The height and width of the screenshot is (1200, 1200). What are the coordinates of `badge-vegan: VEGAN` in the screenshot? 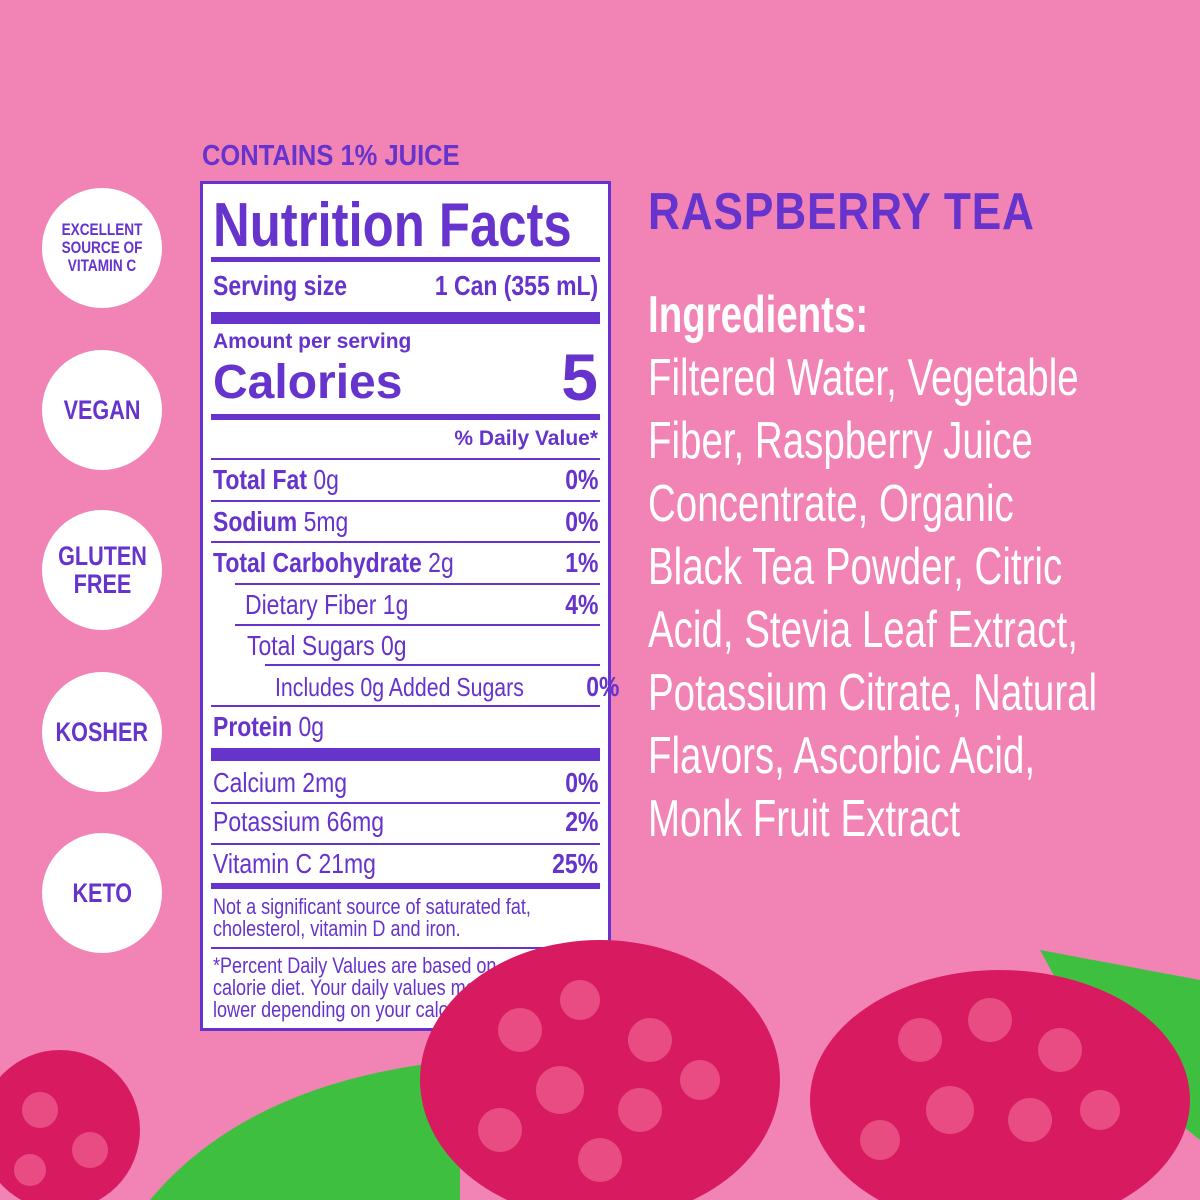 It's located at (102, 410).